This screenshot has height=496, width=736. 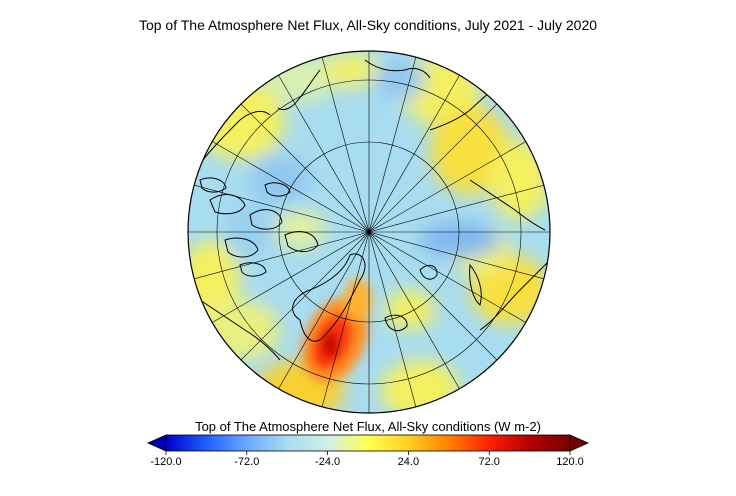 I want to click on colorbar-extend-high, so click(x=579, y=443).